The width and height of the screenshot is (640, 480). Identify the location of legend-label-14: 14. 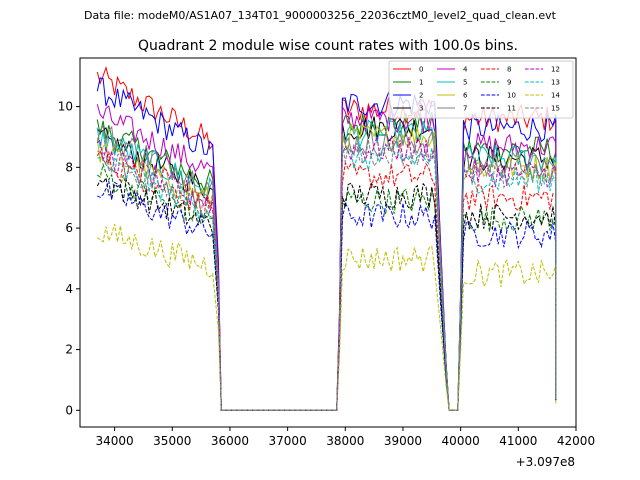
(555, 96).